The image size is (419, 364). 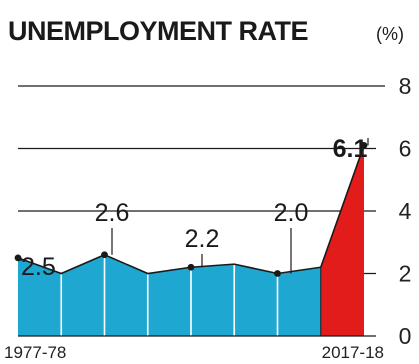 What do you see at coordinates (291, 213) in the screenshot?
I see `data-label: 2.0` at bounding box center [291, 213].